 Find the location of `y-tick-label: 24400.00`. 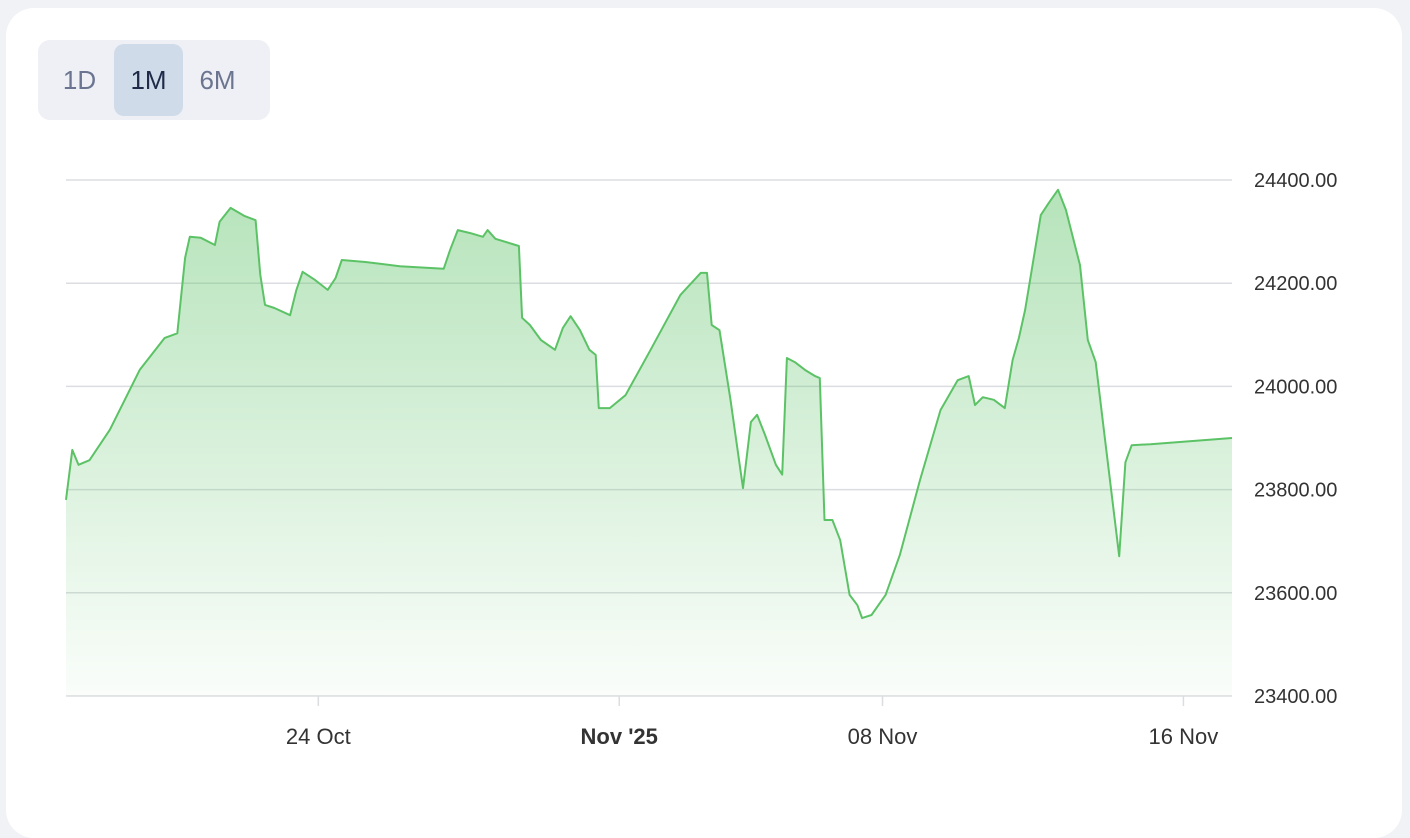

y-tick-label: 24400.00 is located at coordinates (1295, 181).